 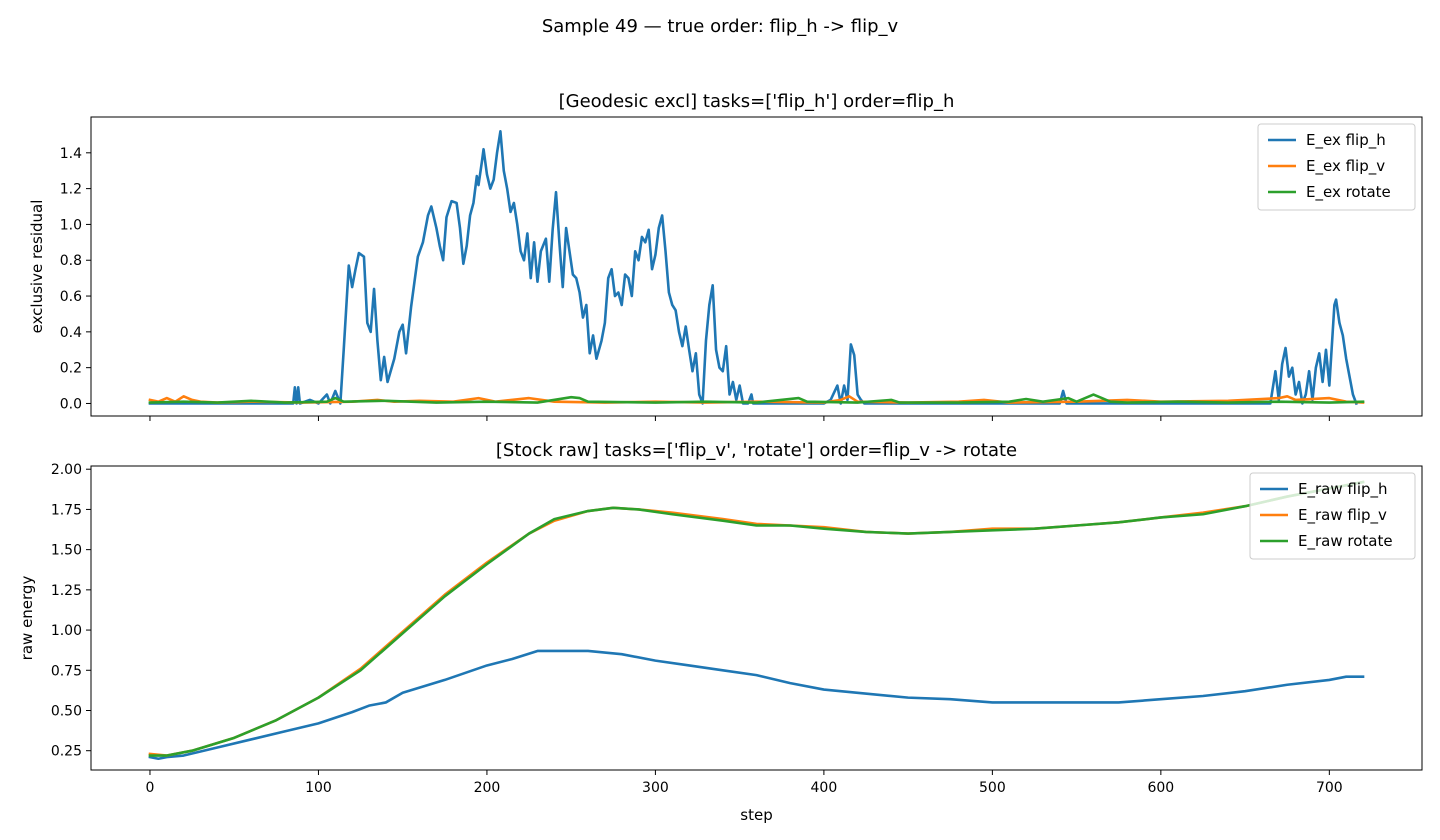 What do you see at coordinates (66, 470) in the screenshot?
I see `panel2-ytick-label: 2.00` at bounding box center [66, 470].